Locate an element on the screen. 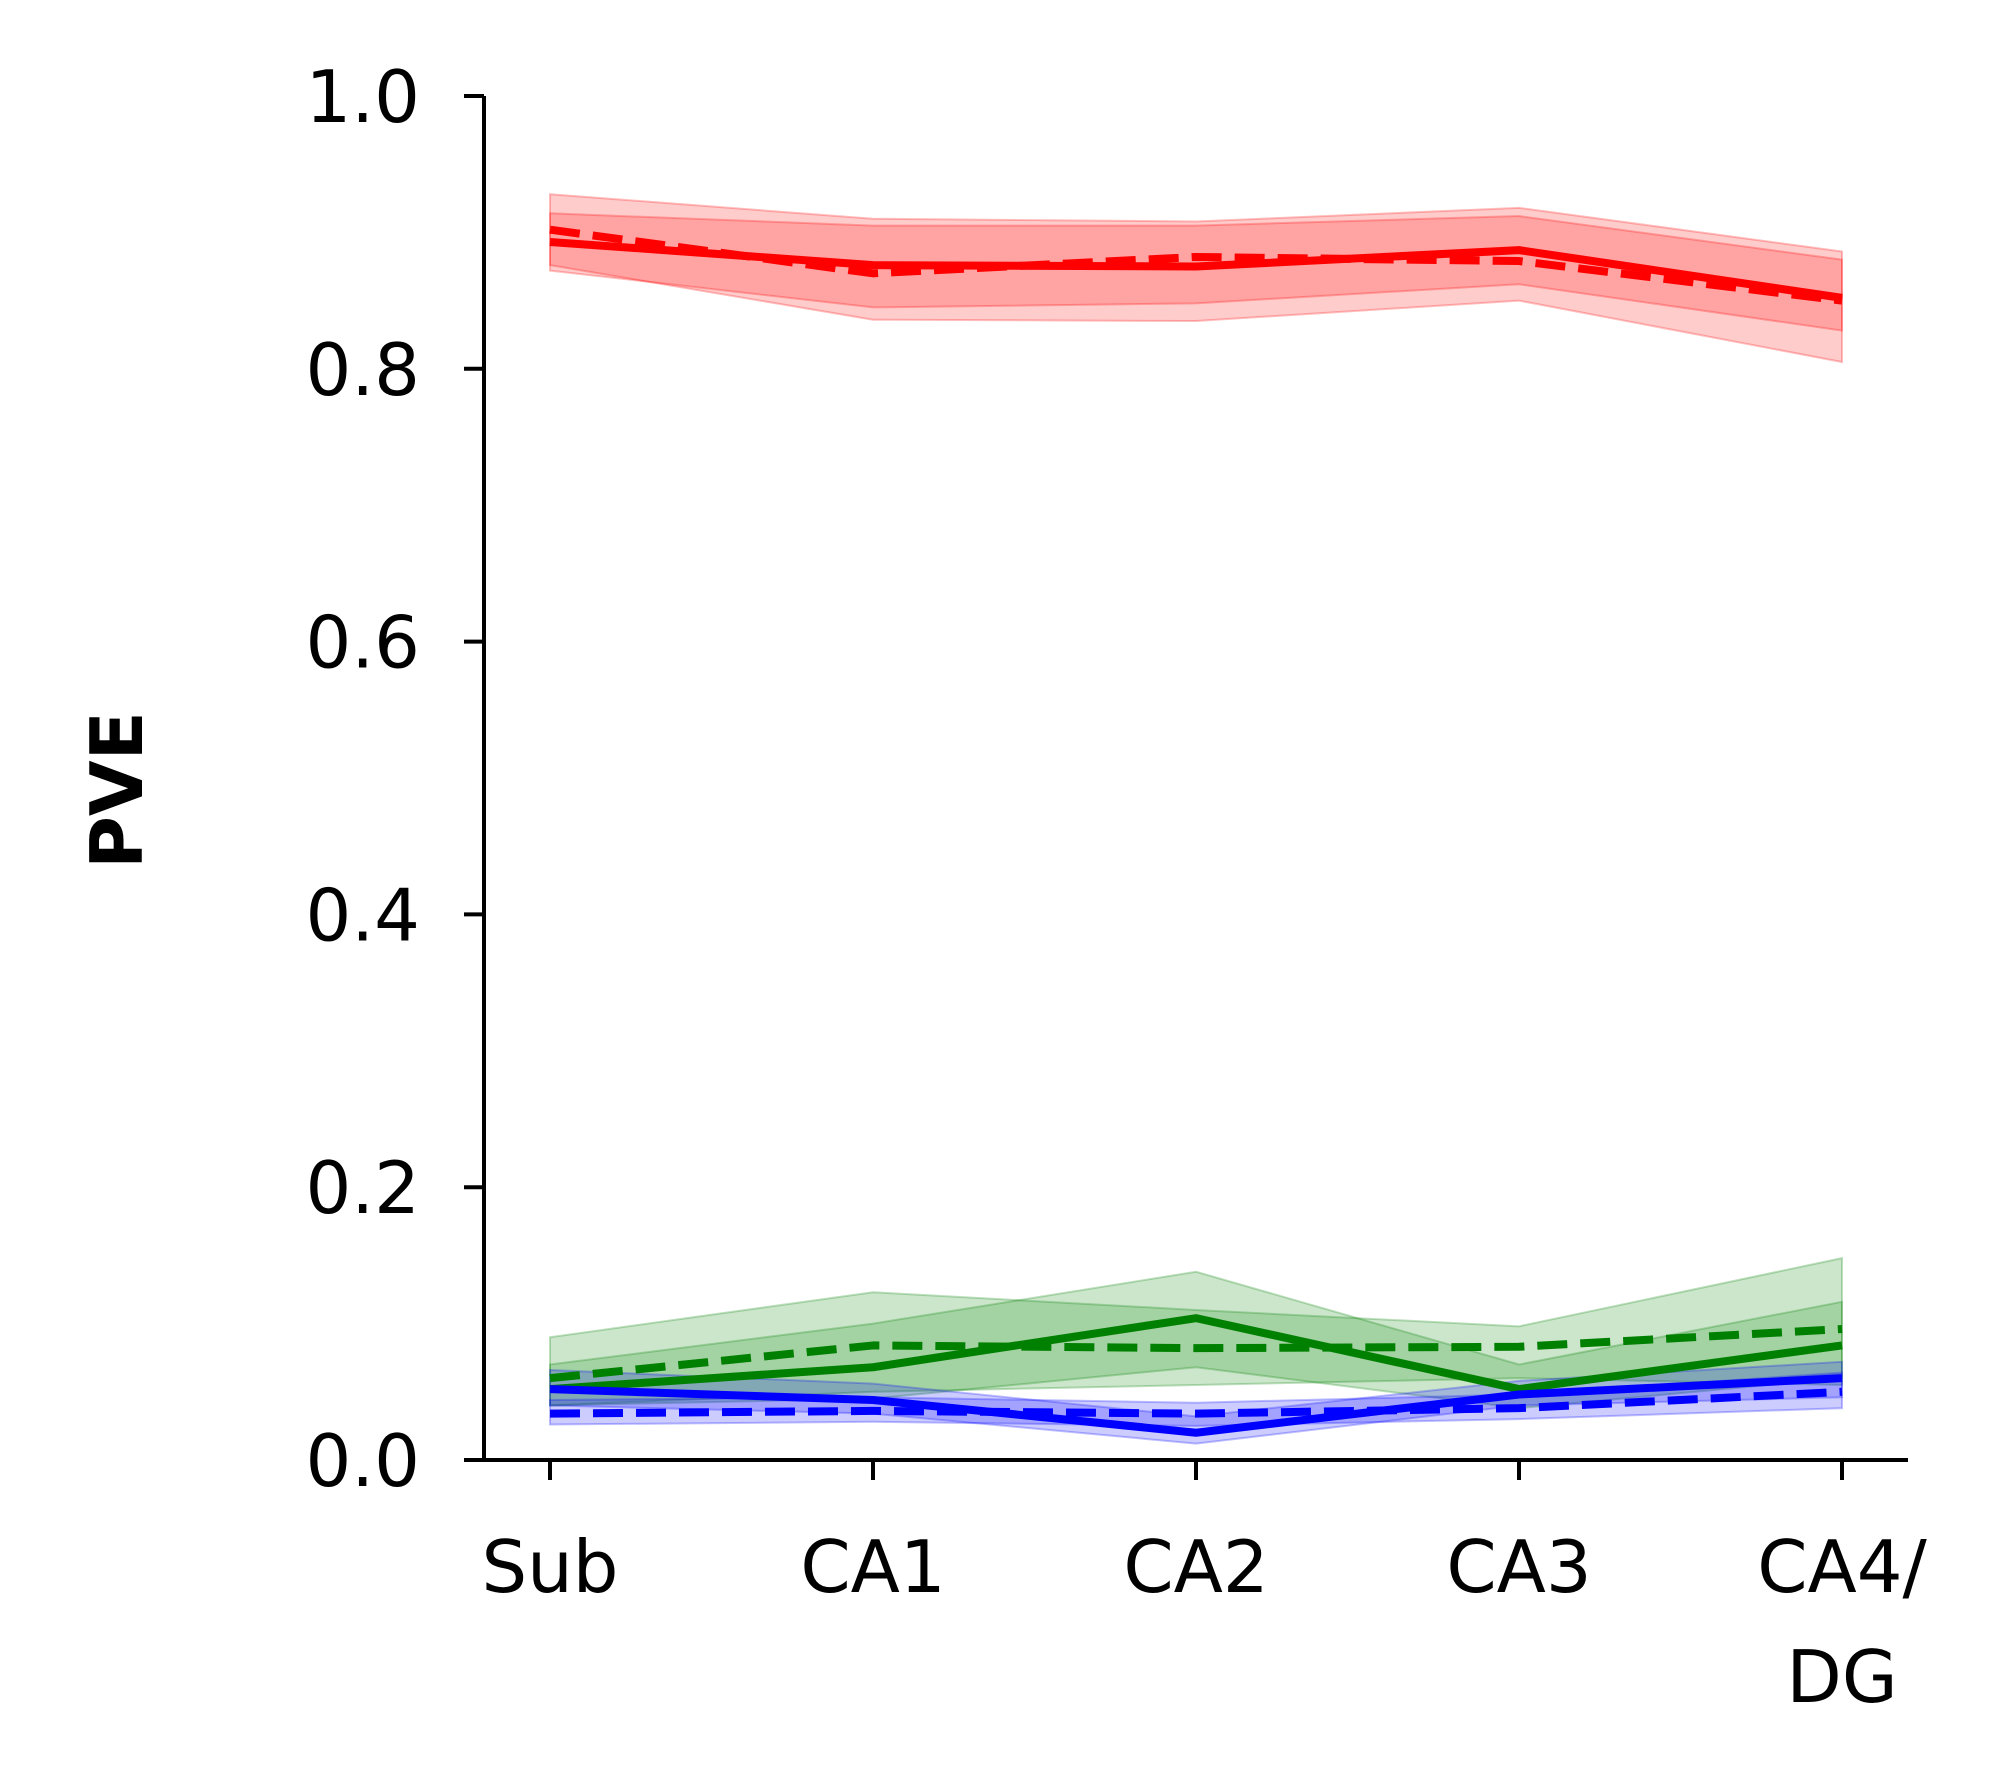  x-tick-label: CA1 is located at coordinates (872, 1567).